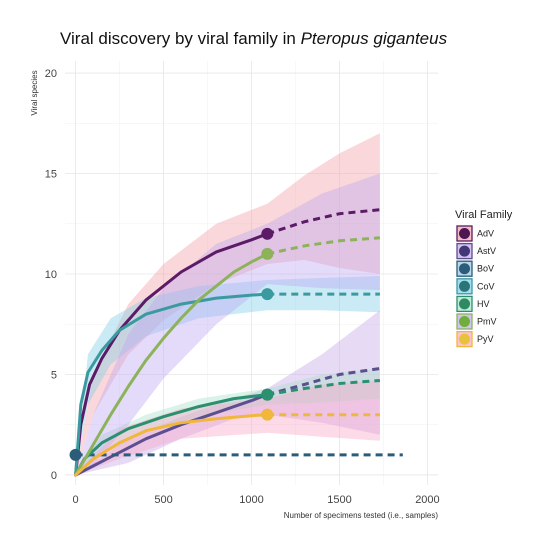 Image resolution: width=550 pixels, height=550 pixels. Describe the element at coordinates (487, 322) in the screenshot. I see `legend-label-PmV: PmV` at that location.